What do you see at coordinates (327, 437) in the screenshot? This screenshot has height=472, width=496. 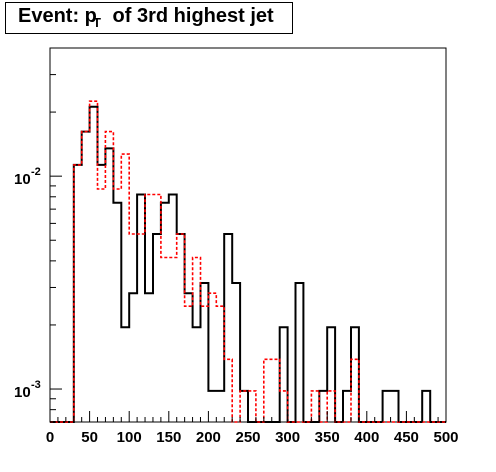 I see `x-tick-label: 350` at bounding box center [327, 437].